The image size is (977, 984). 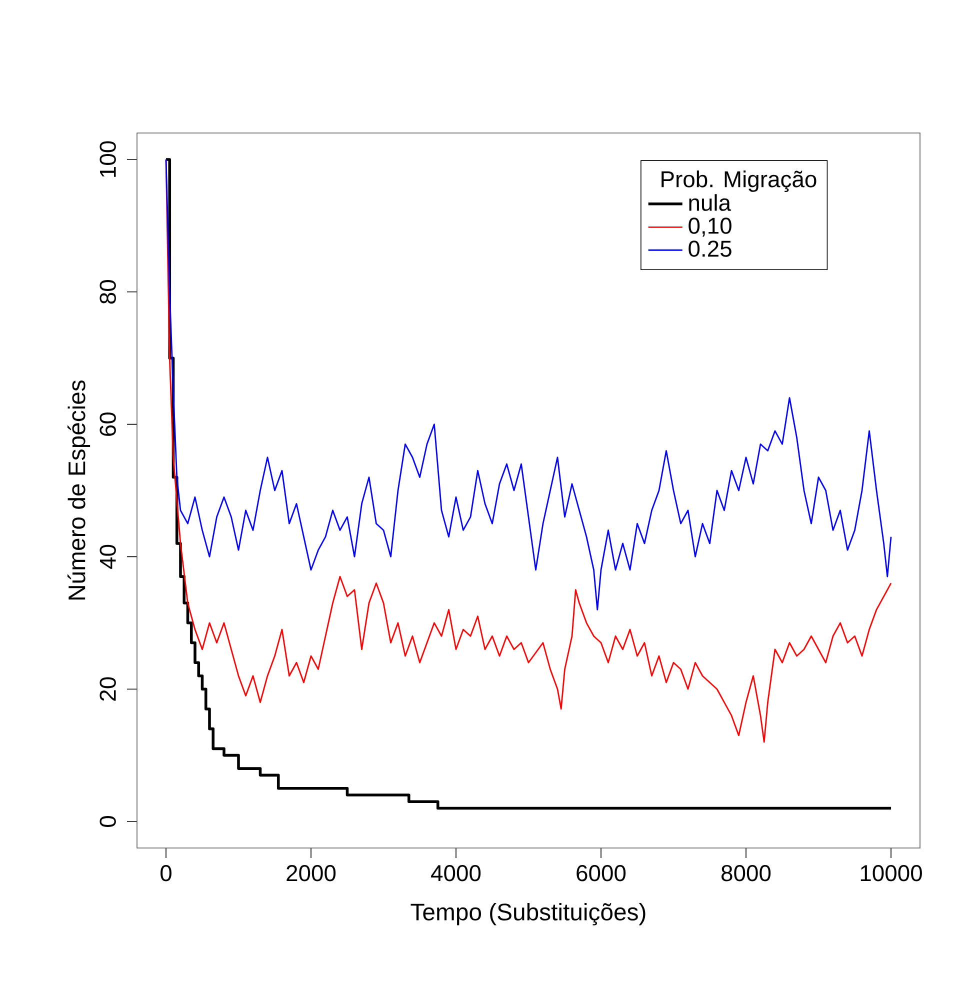 I want to click on x-tick-label: 6000, so click(x=601, y=873).